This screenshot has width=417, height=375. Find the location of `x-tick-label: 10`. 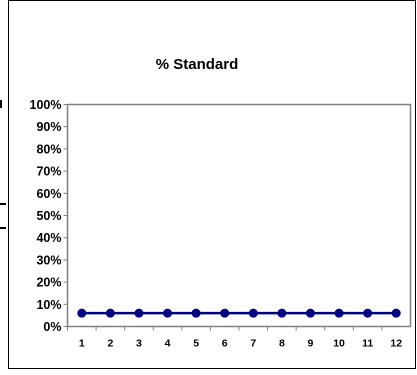

x-tick-label: 10 is located at coordinates (339, 344).